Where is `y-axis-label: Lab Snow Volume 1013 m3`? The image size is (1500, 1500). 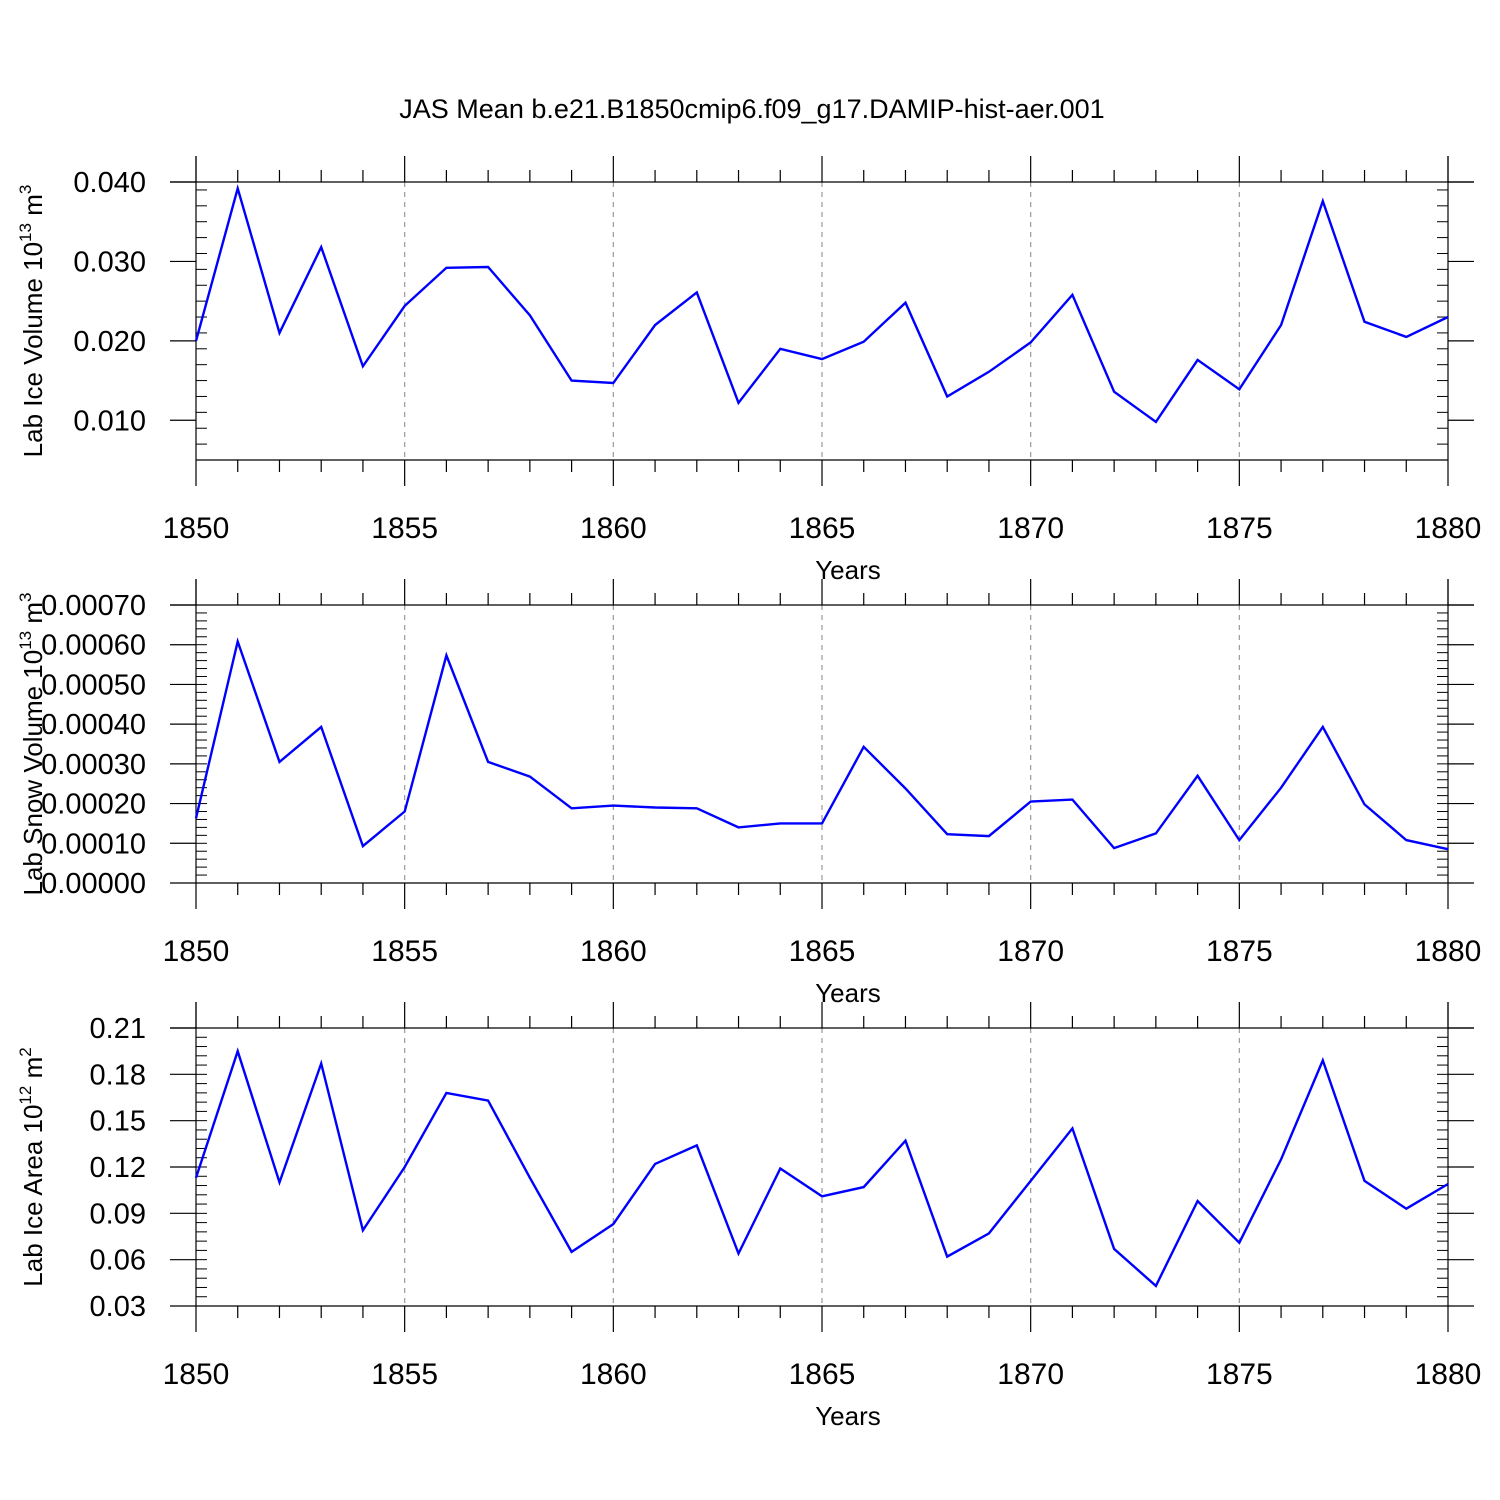
y-axis-label: Lab Snow Volume 1013 m3 is located at coordinates (32, 743).